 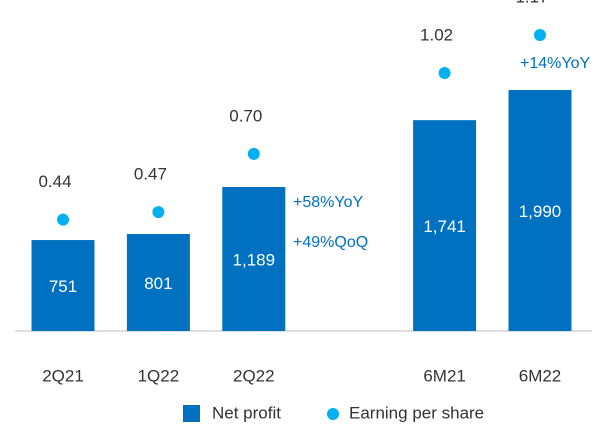 What do you see at coordinates (436, 34) in the screenshot?
I see `eps-label: 1.02` at bounding box center [436, 34].